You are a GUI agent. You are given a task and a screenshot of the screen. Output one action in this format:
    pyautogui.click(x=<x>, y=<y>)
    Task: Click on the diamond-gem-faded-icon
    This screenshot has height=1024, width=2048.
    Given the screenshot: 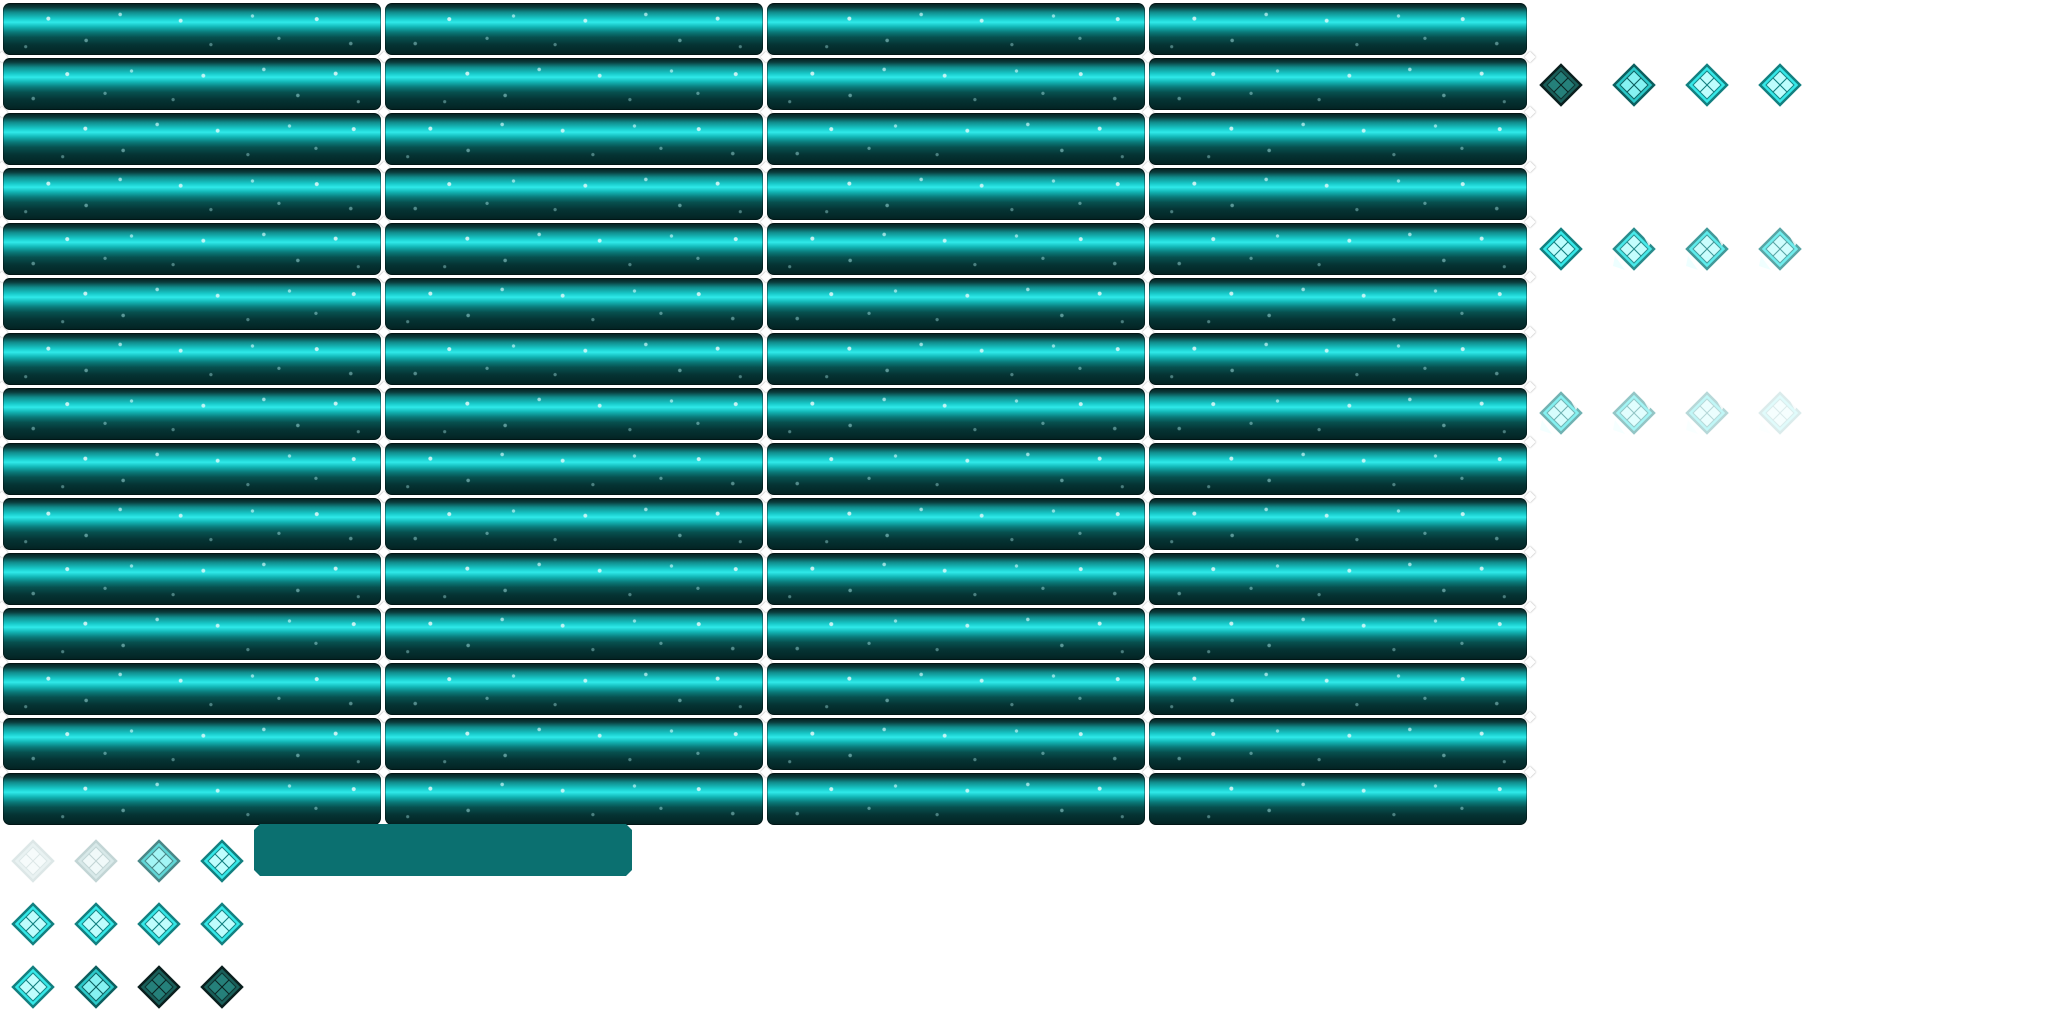 What is the action you would take?
    pyautogui.click(x=96, y=861)
    